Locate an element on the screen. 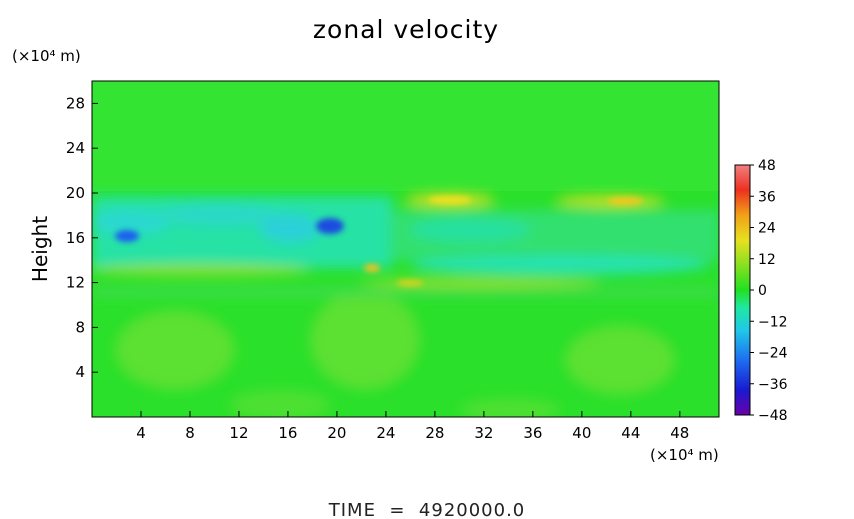 This screenshot has height=519, width=854. y-tick-label: 20 is located at coordinates (75, 193).